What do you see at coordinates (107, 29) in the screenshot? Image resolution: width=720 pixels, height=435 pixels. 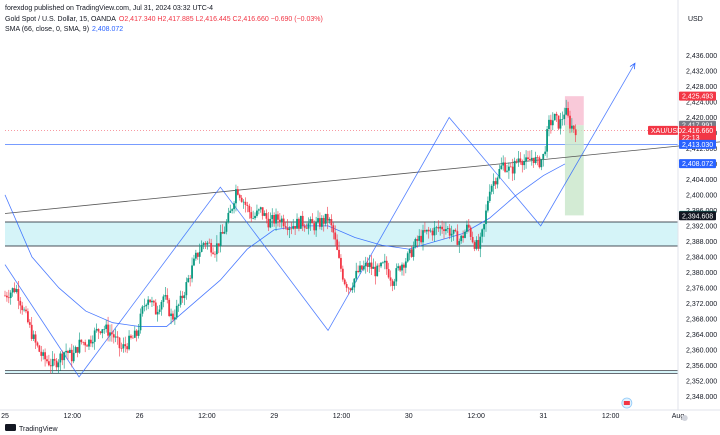 I see `sma-value: 2,408.072` at bounding box center [107, 29].